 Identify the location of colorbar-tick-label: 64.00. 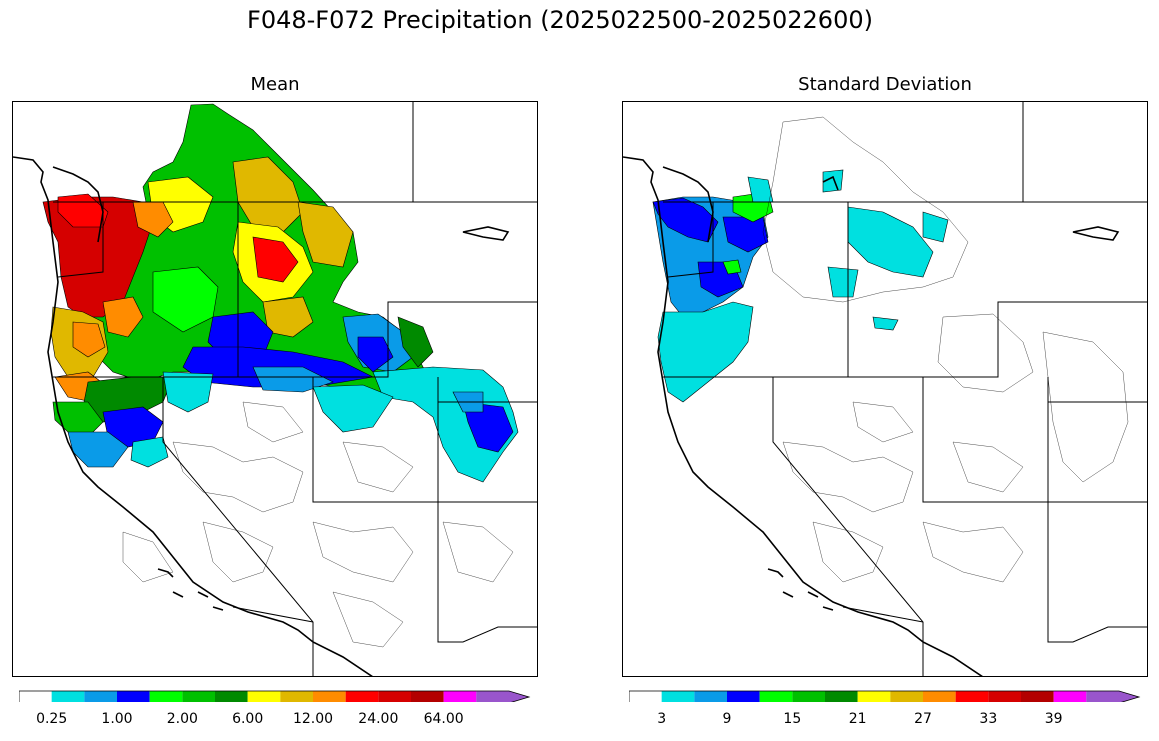
(443, 719).